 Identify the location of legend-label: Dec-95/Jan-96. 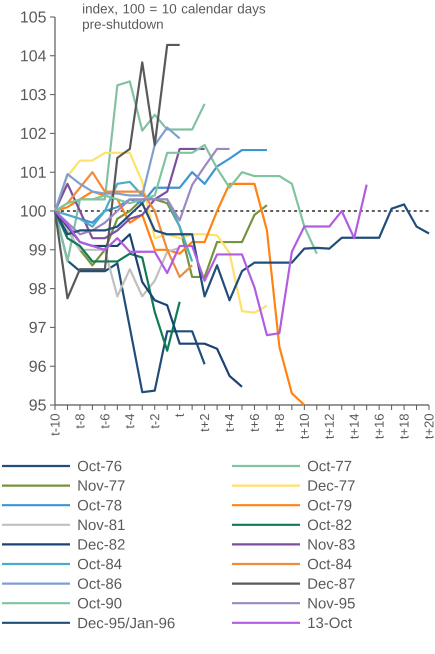
(126, 622).